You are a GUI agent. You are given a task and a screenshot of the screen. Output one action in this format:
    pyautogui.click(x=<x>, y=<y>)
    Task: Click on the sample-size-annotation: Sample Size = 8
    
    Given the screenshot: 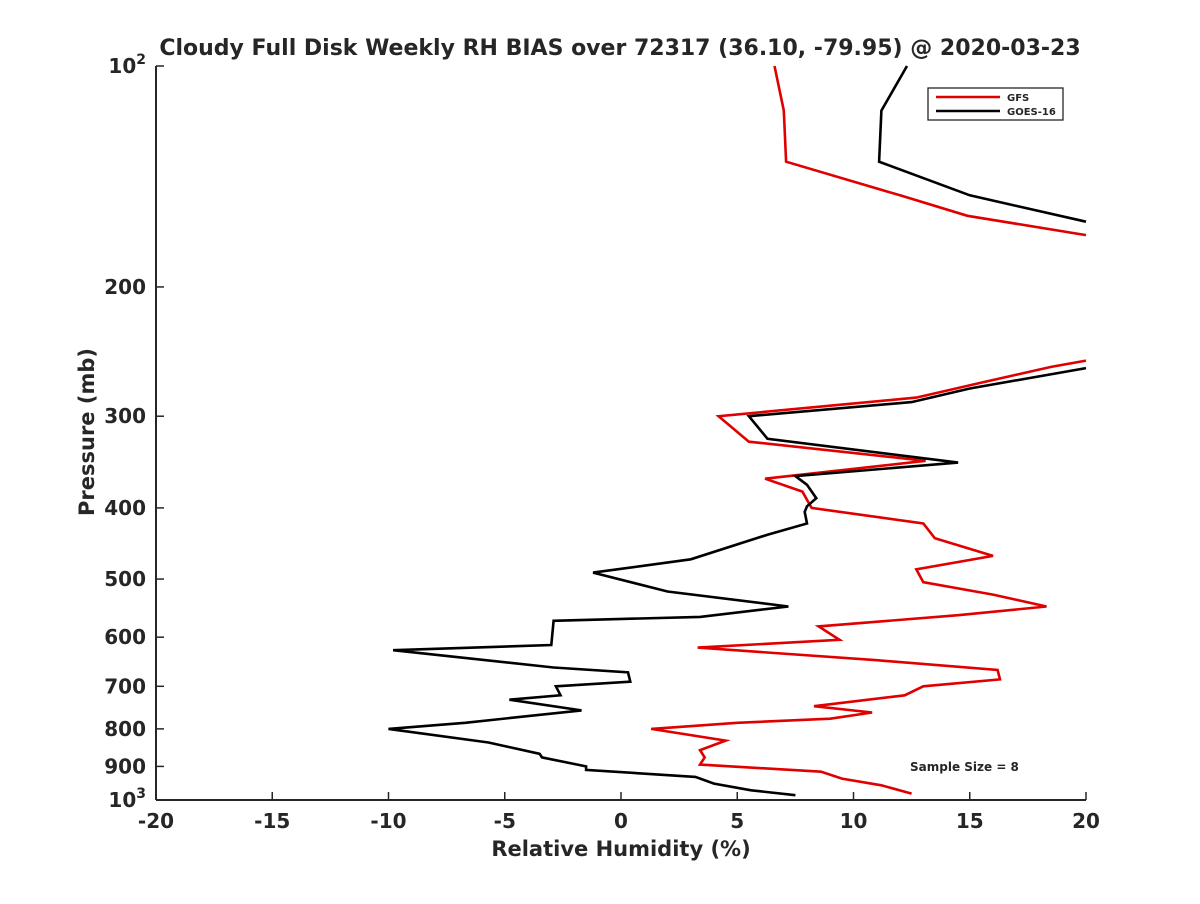 What is the action you would take?
    pyautogui.click(x=964, y=767)
    